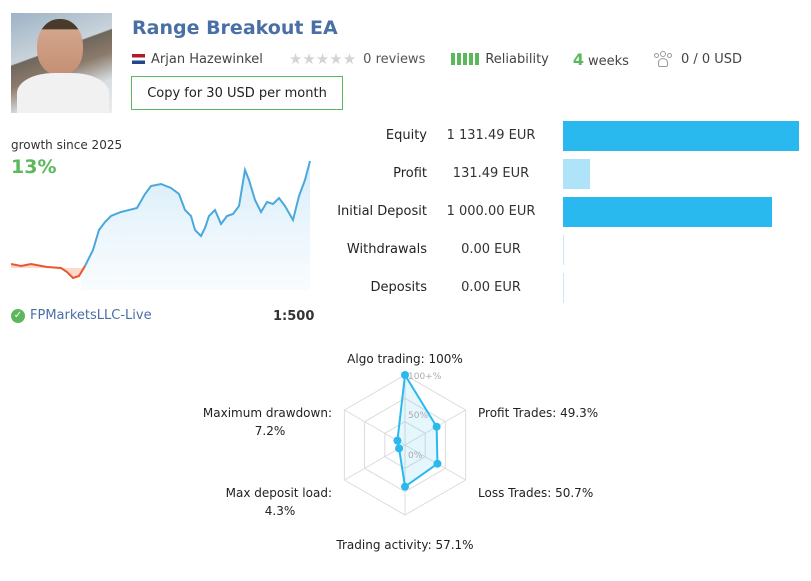 The height and width of the screenshot is (581, 811). I want to click on verified-check-icon: ✓, so click(18, 315).